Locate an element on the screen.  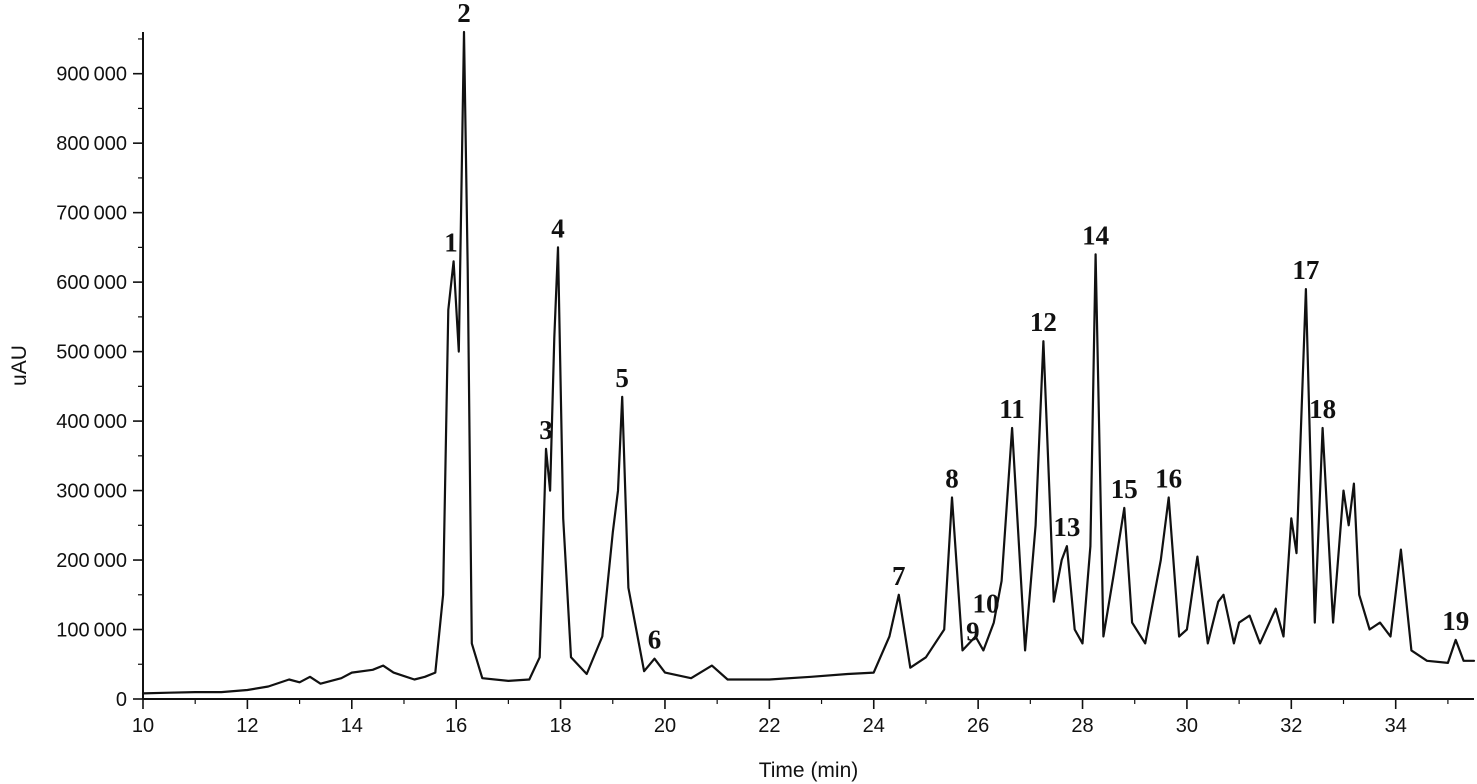
x-tick-label: 14 is located at coordinates (352, 726).